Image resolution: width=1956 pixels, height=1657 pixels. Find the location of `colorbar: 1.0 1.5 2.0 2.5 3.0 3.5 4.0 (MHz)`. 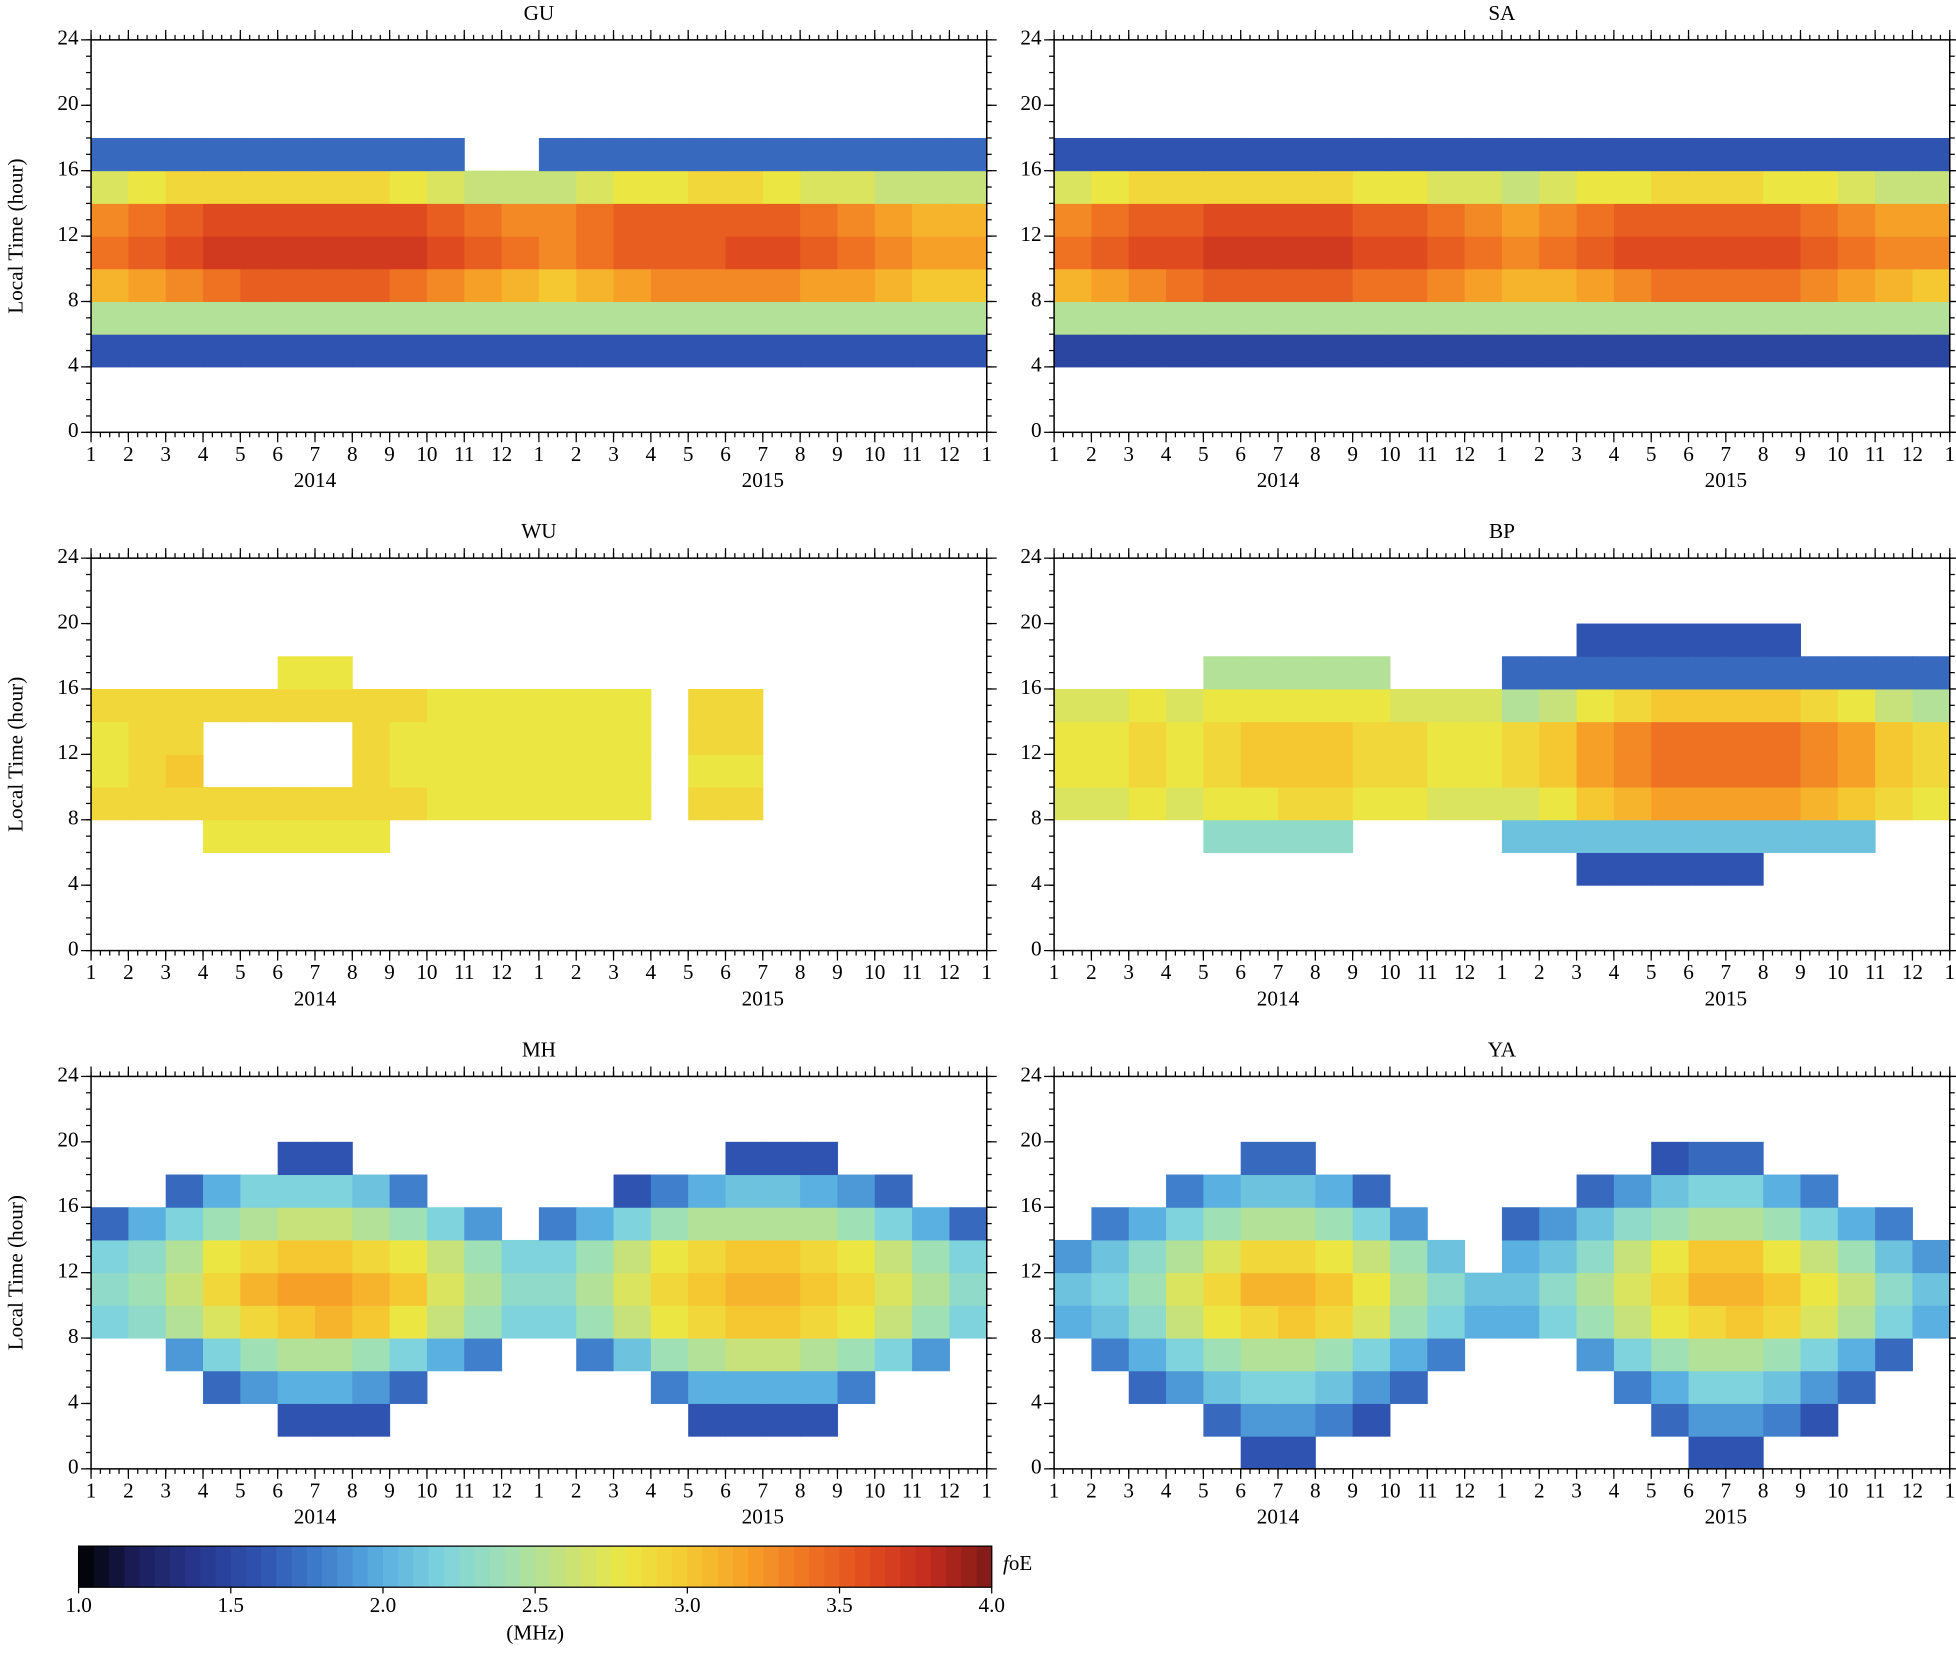

colorbar: 1.0 1.5 2.0 2.5 3.0 3.5 4.0 (MHz) is located at coordinates (535, 1594).